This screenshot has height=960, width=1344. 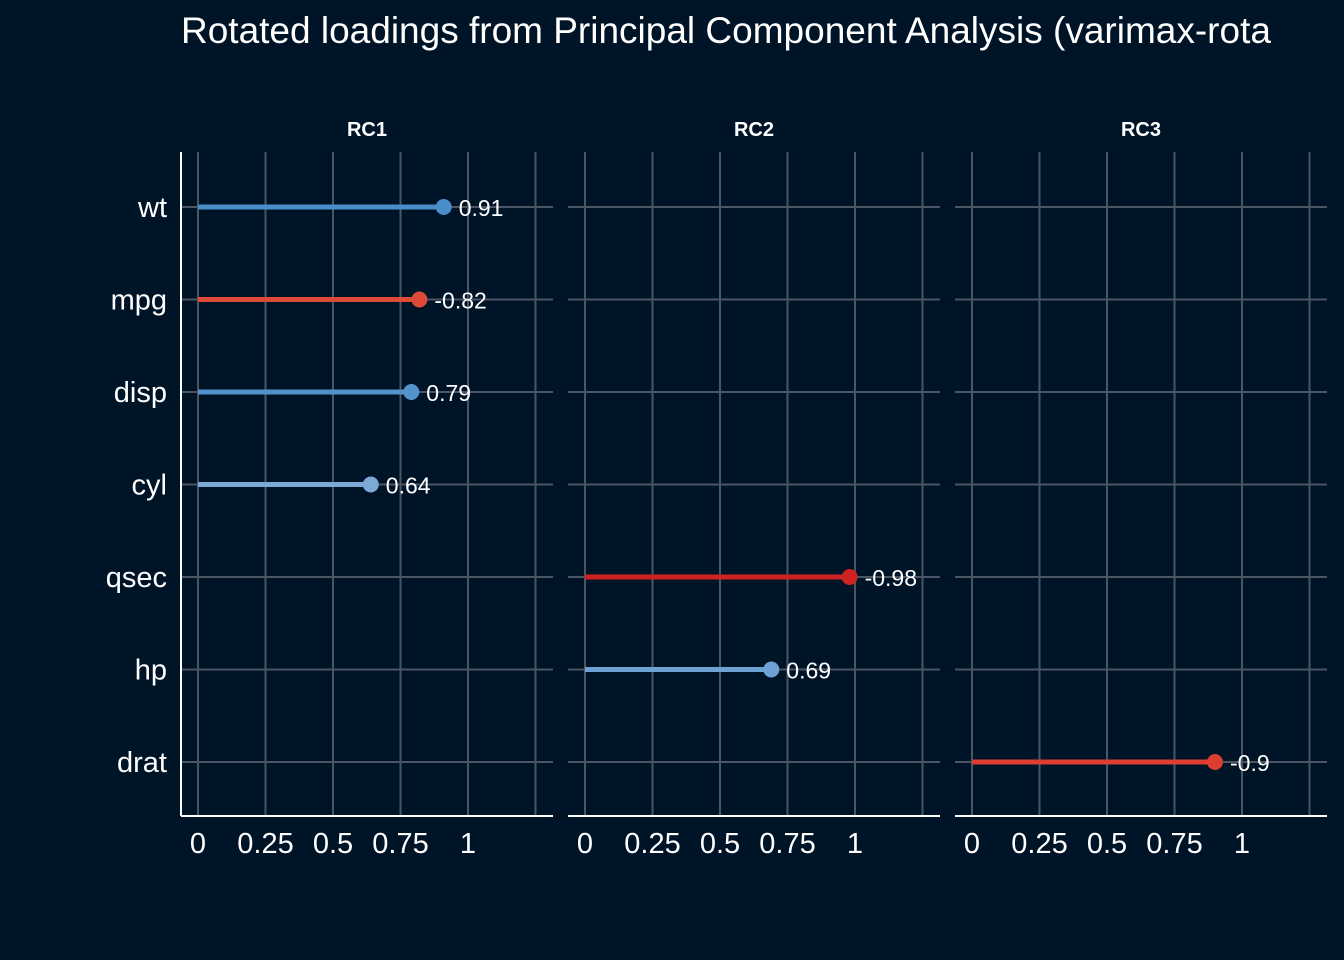 I want to click on data-label: -0.98, so click(x=891, y=578).